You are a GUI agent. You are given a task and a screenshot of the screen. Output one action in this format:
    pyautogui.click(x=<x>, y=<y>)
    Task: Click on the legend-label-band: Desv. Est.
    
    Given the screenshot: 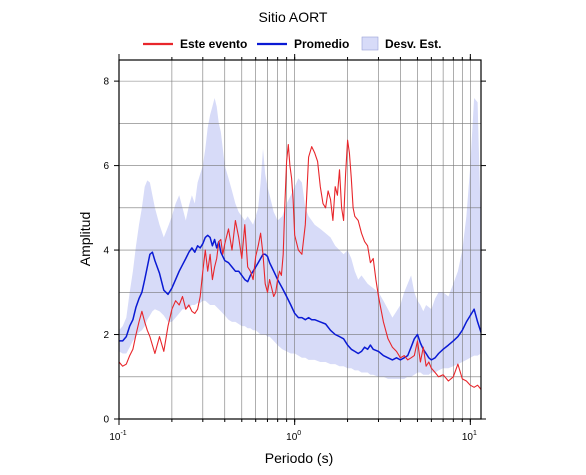 What is the action you would take?
    pyautogui.click(x=413, y=44)
    